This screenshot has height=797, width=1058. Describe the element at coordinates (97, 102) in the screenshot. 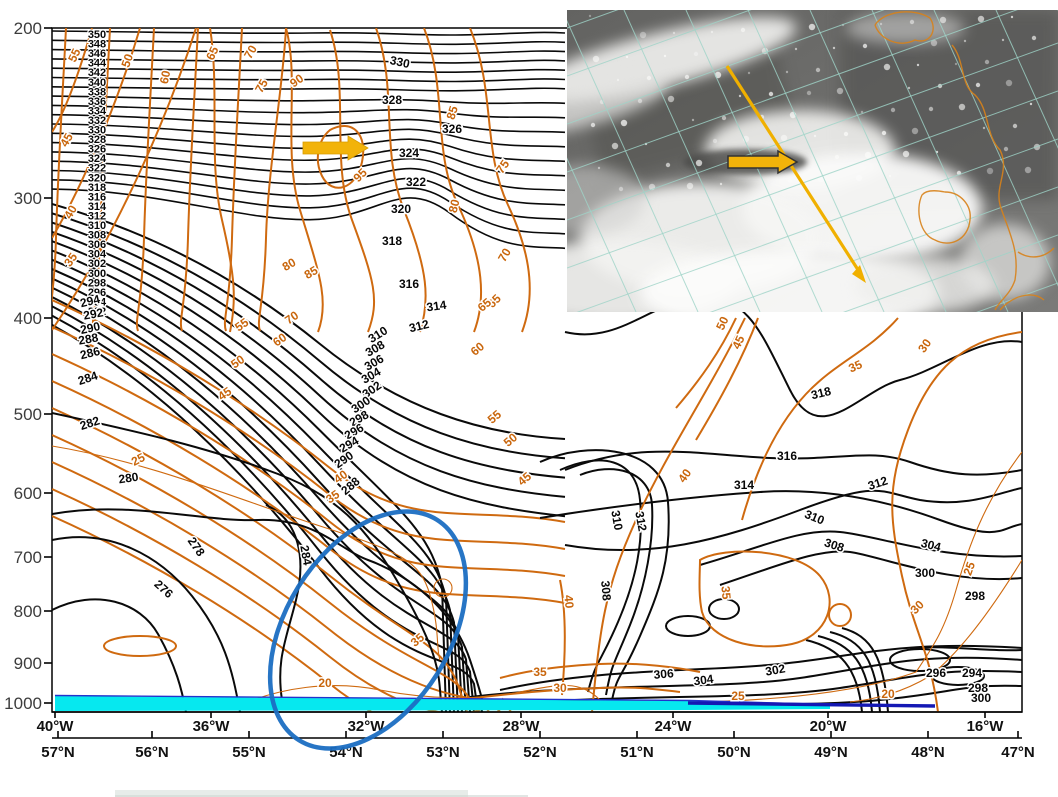

I see `theta-label: 336` at that location.